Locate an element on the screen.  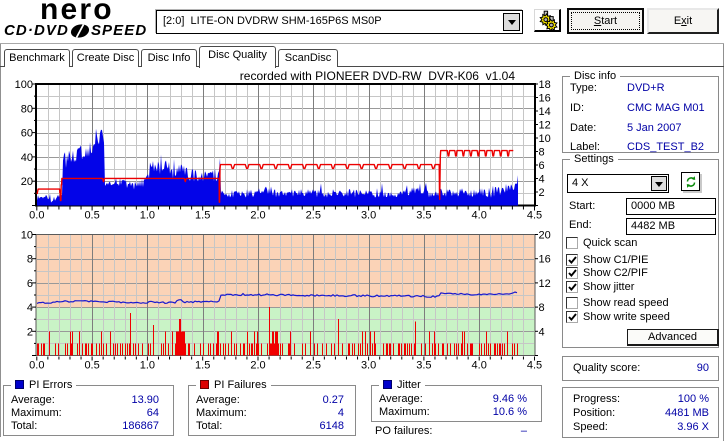
svg-text: 100 is located at coordinates (24, 85).